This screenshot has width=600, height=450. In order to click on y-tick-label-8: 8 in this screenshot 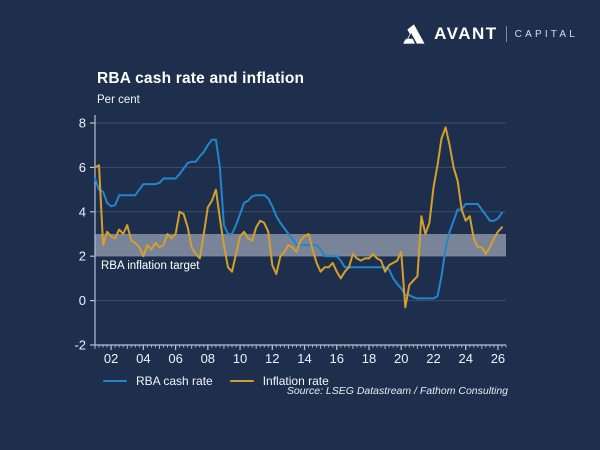, I will do `click(82, 123)`.